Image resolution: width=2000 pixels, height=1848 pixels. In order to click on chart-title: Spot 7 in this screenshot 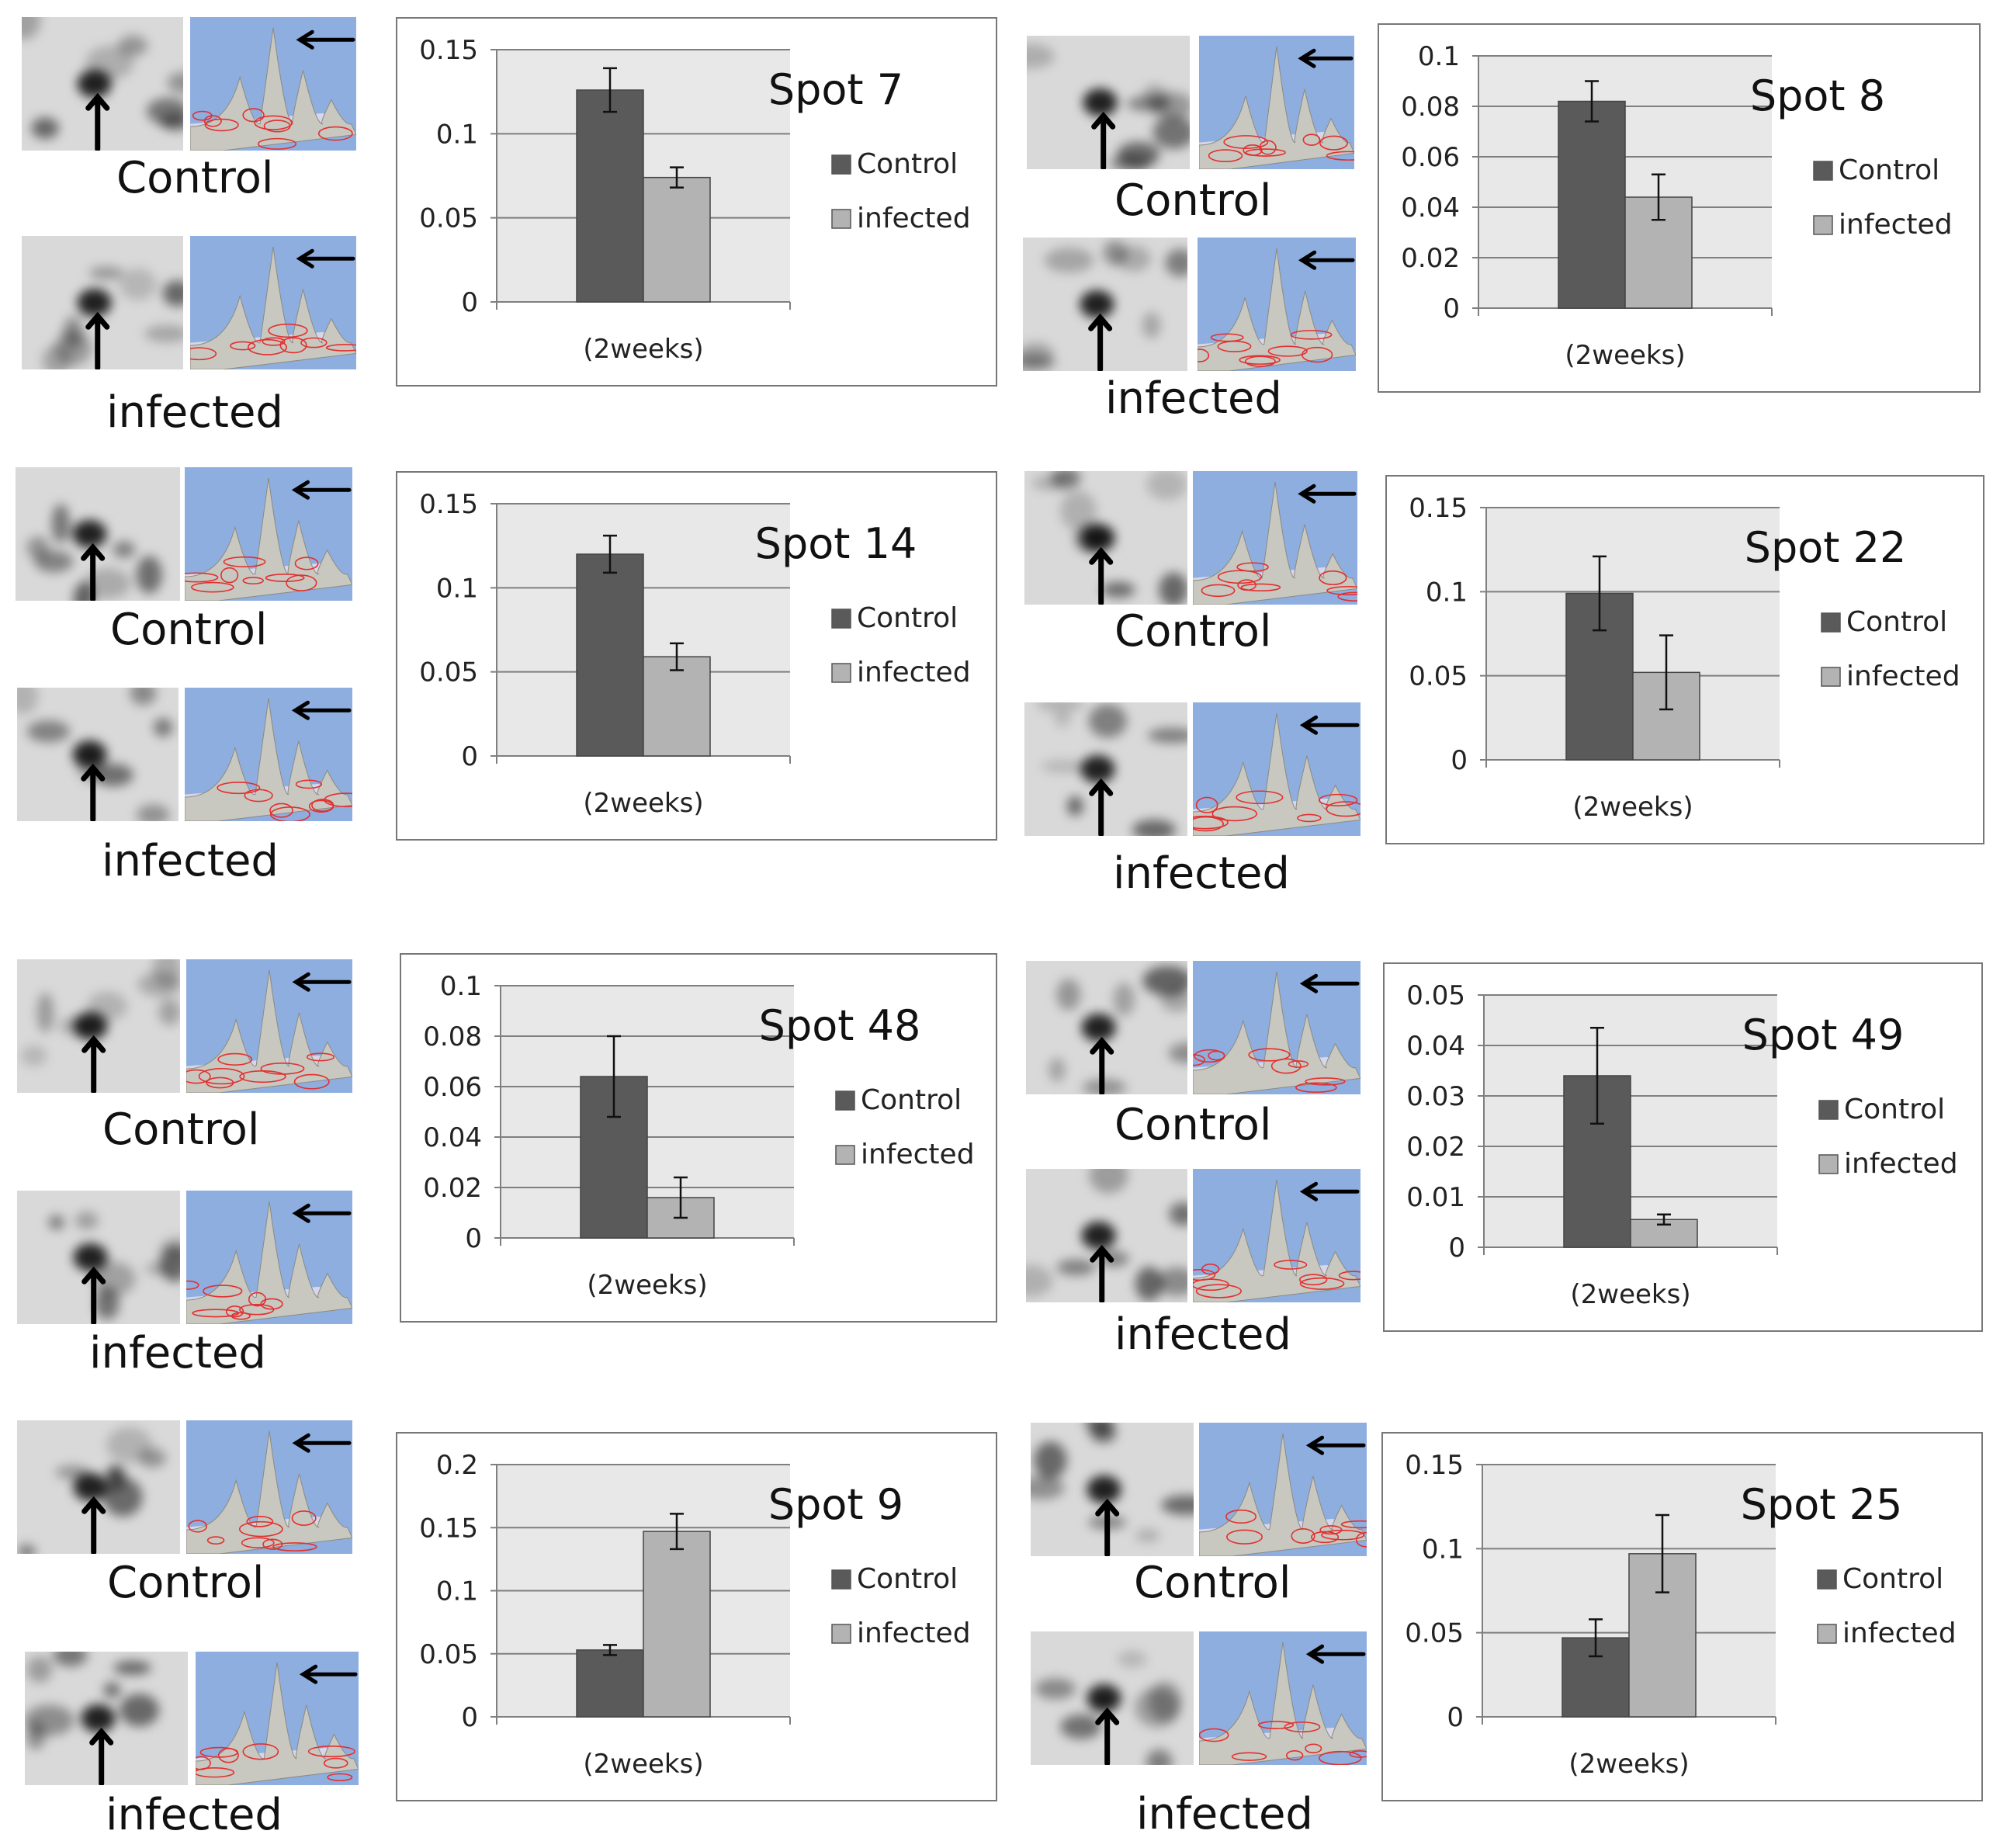, I will do `click(836, 89)`.